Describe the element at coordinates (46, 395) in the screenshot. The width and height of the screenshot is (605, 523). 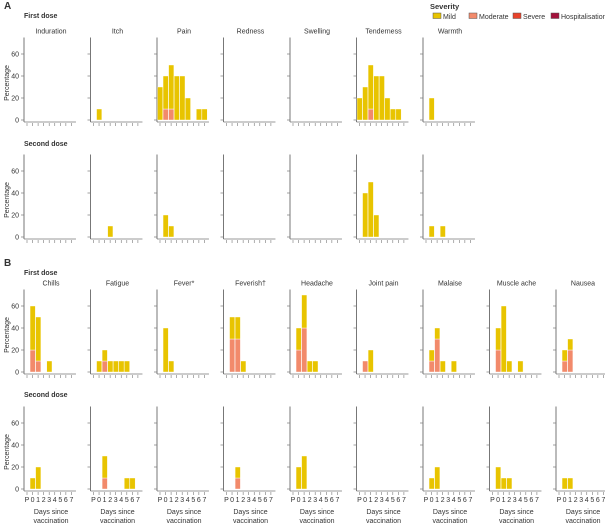
I see `dose-label: Second dose` at that location.